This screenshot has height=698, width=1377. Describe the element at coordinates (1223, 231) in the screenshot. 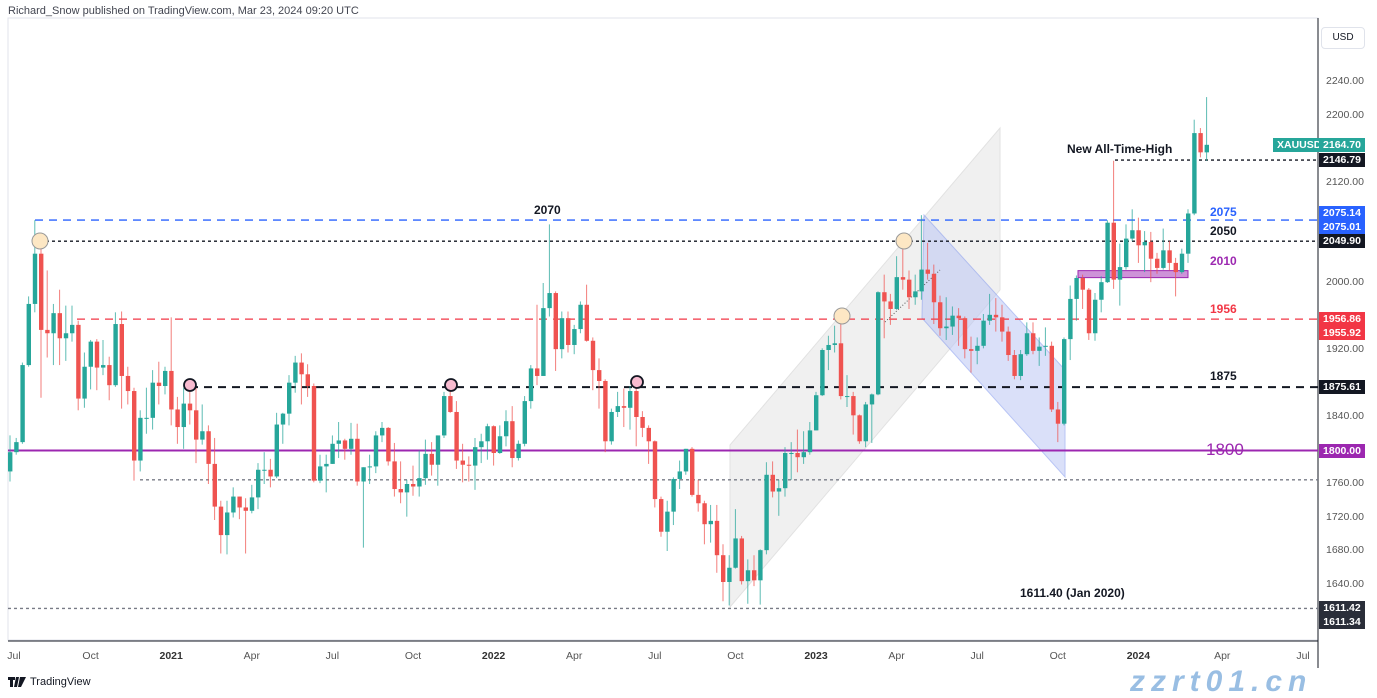

I see `level-label-l2050: 2050` at that location.